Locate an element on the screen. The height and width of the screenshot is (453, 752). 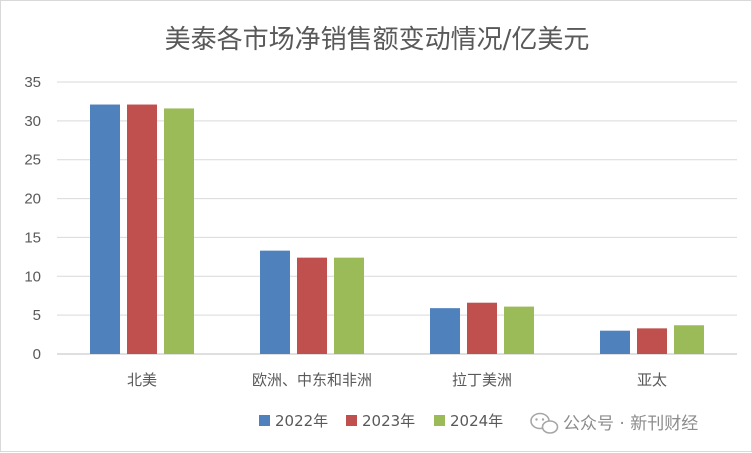
category-label: 拉丁美洲 is located at coordinates (482, 380).